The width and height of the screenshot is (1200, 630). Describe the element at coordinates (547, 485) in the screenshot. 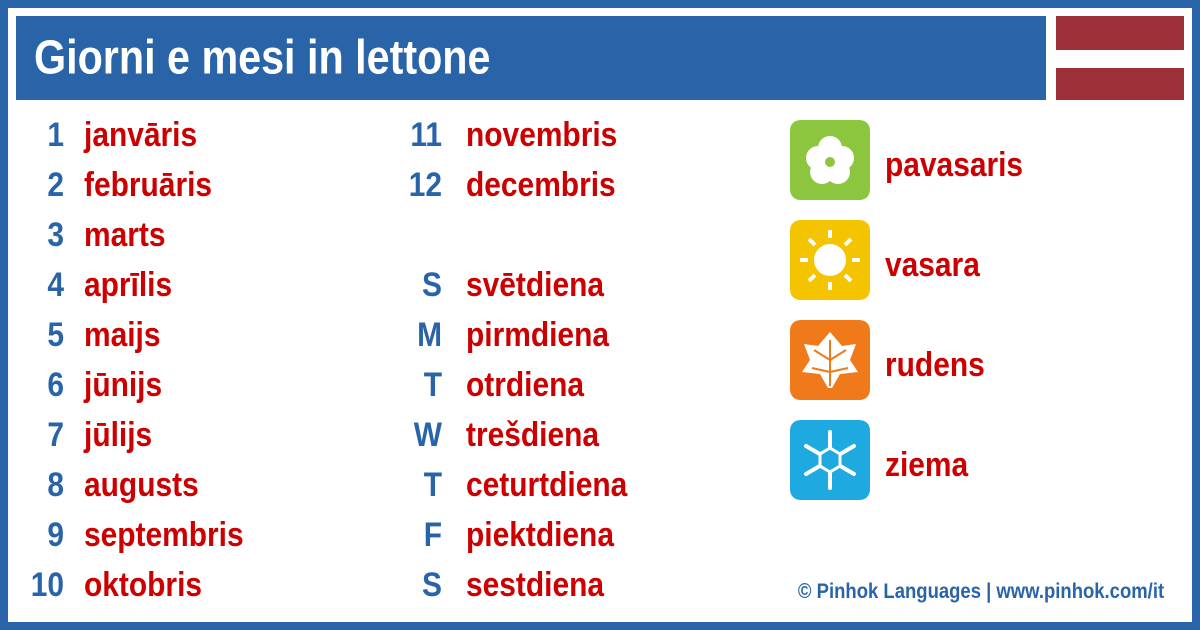

I see `day-name: ceturtdiena` at that location.